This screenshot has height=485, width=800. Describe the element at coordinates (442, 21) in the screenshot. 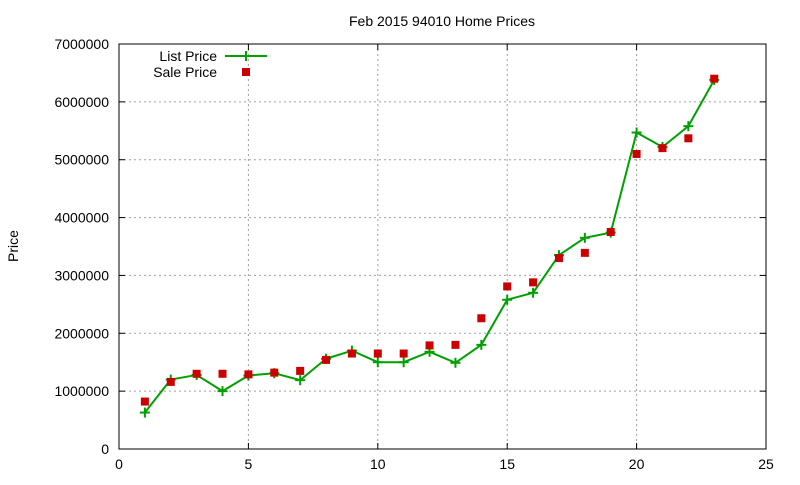

I see `chart-title: Feb 2015 94010 Home Prices` at that location.